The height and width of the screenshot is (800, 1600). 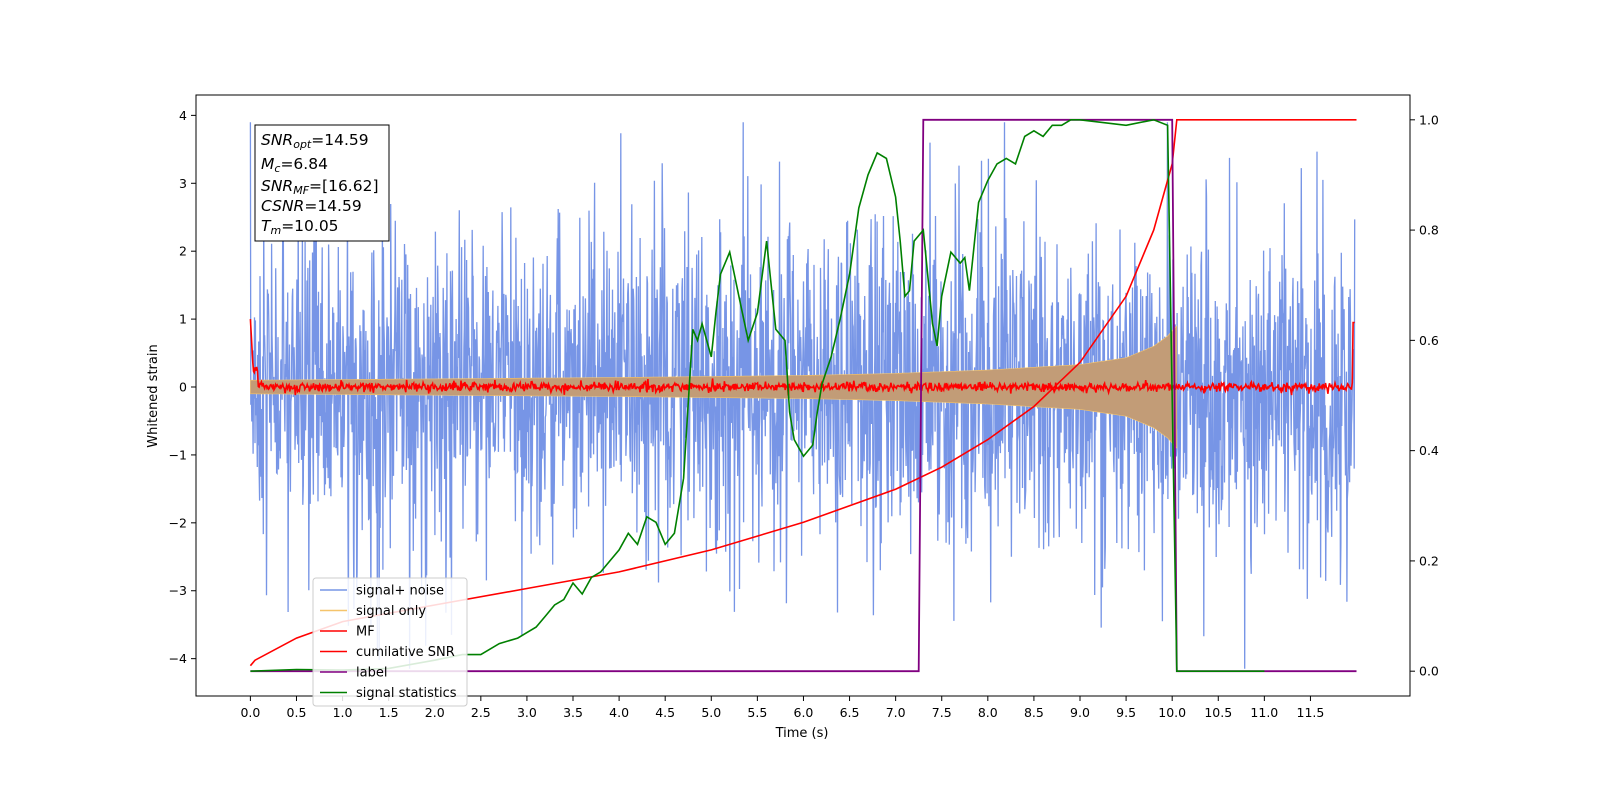 I want to click on x-tick-label: 1.0, so click(x=343, y=712).